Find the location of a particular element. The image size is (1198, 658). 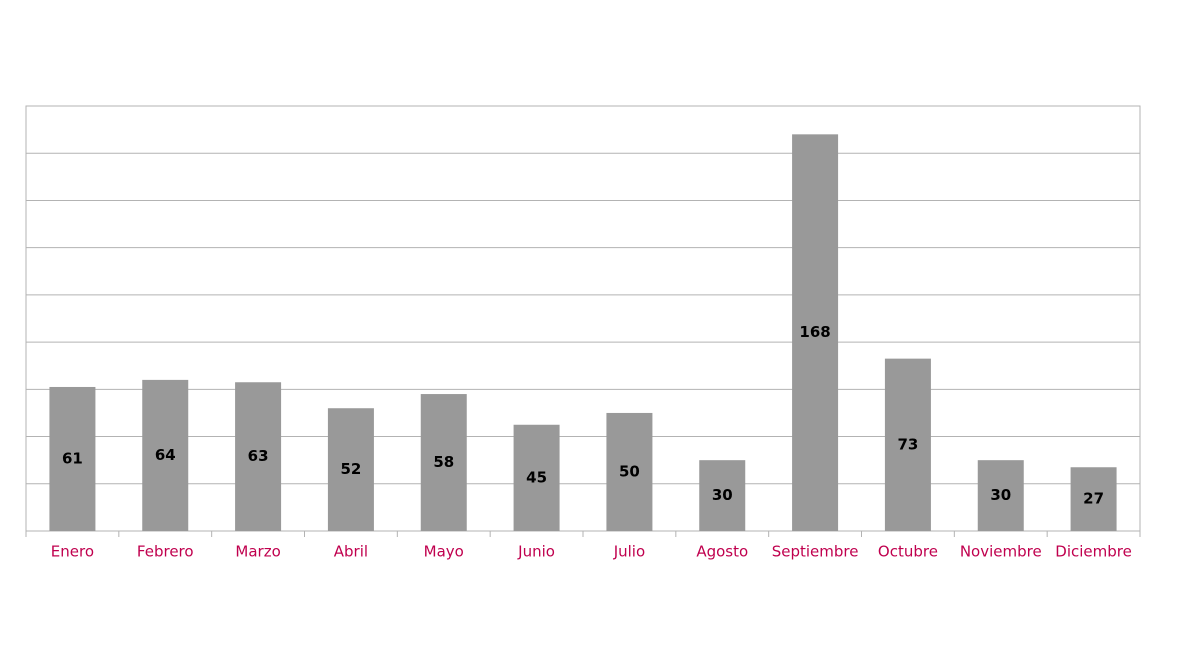

value-label: 27 is located at coordinates (1093, 499).